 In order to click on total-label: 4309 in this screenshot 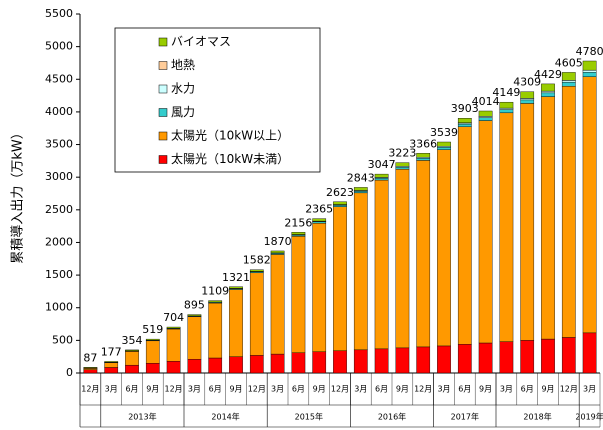, I will do `click(527, 82)`.